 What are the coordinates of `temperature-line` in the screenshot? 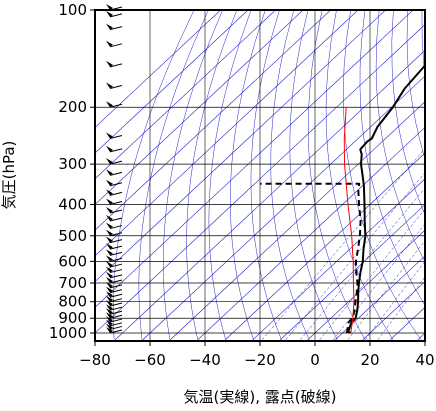 It's located at (386, 198).